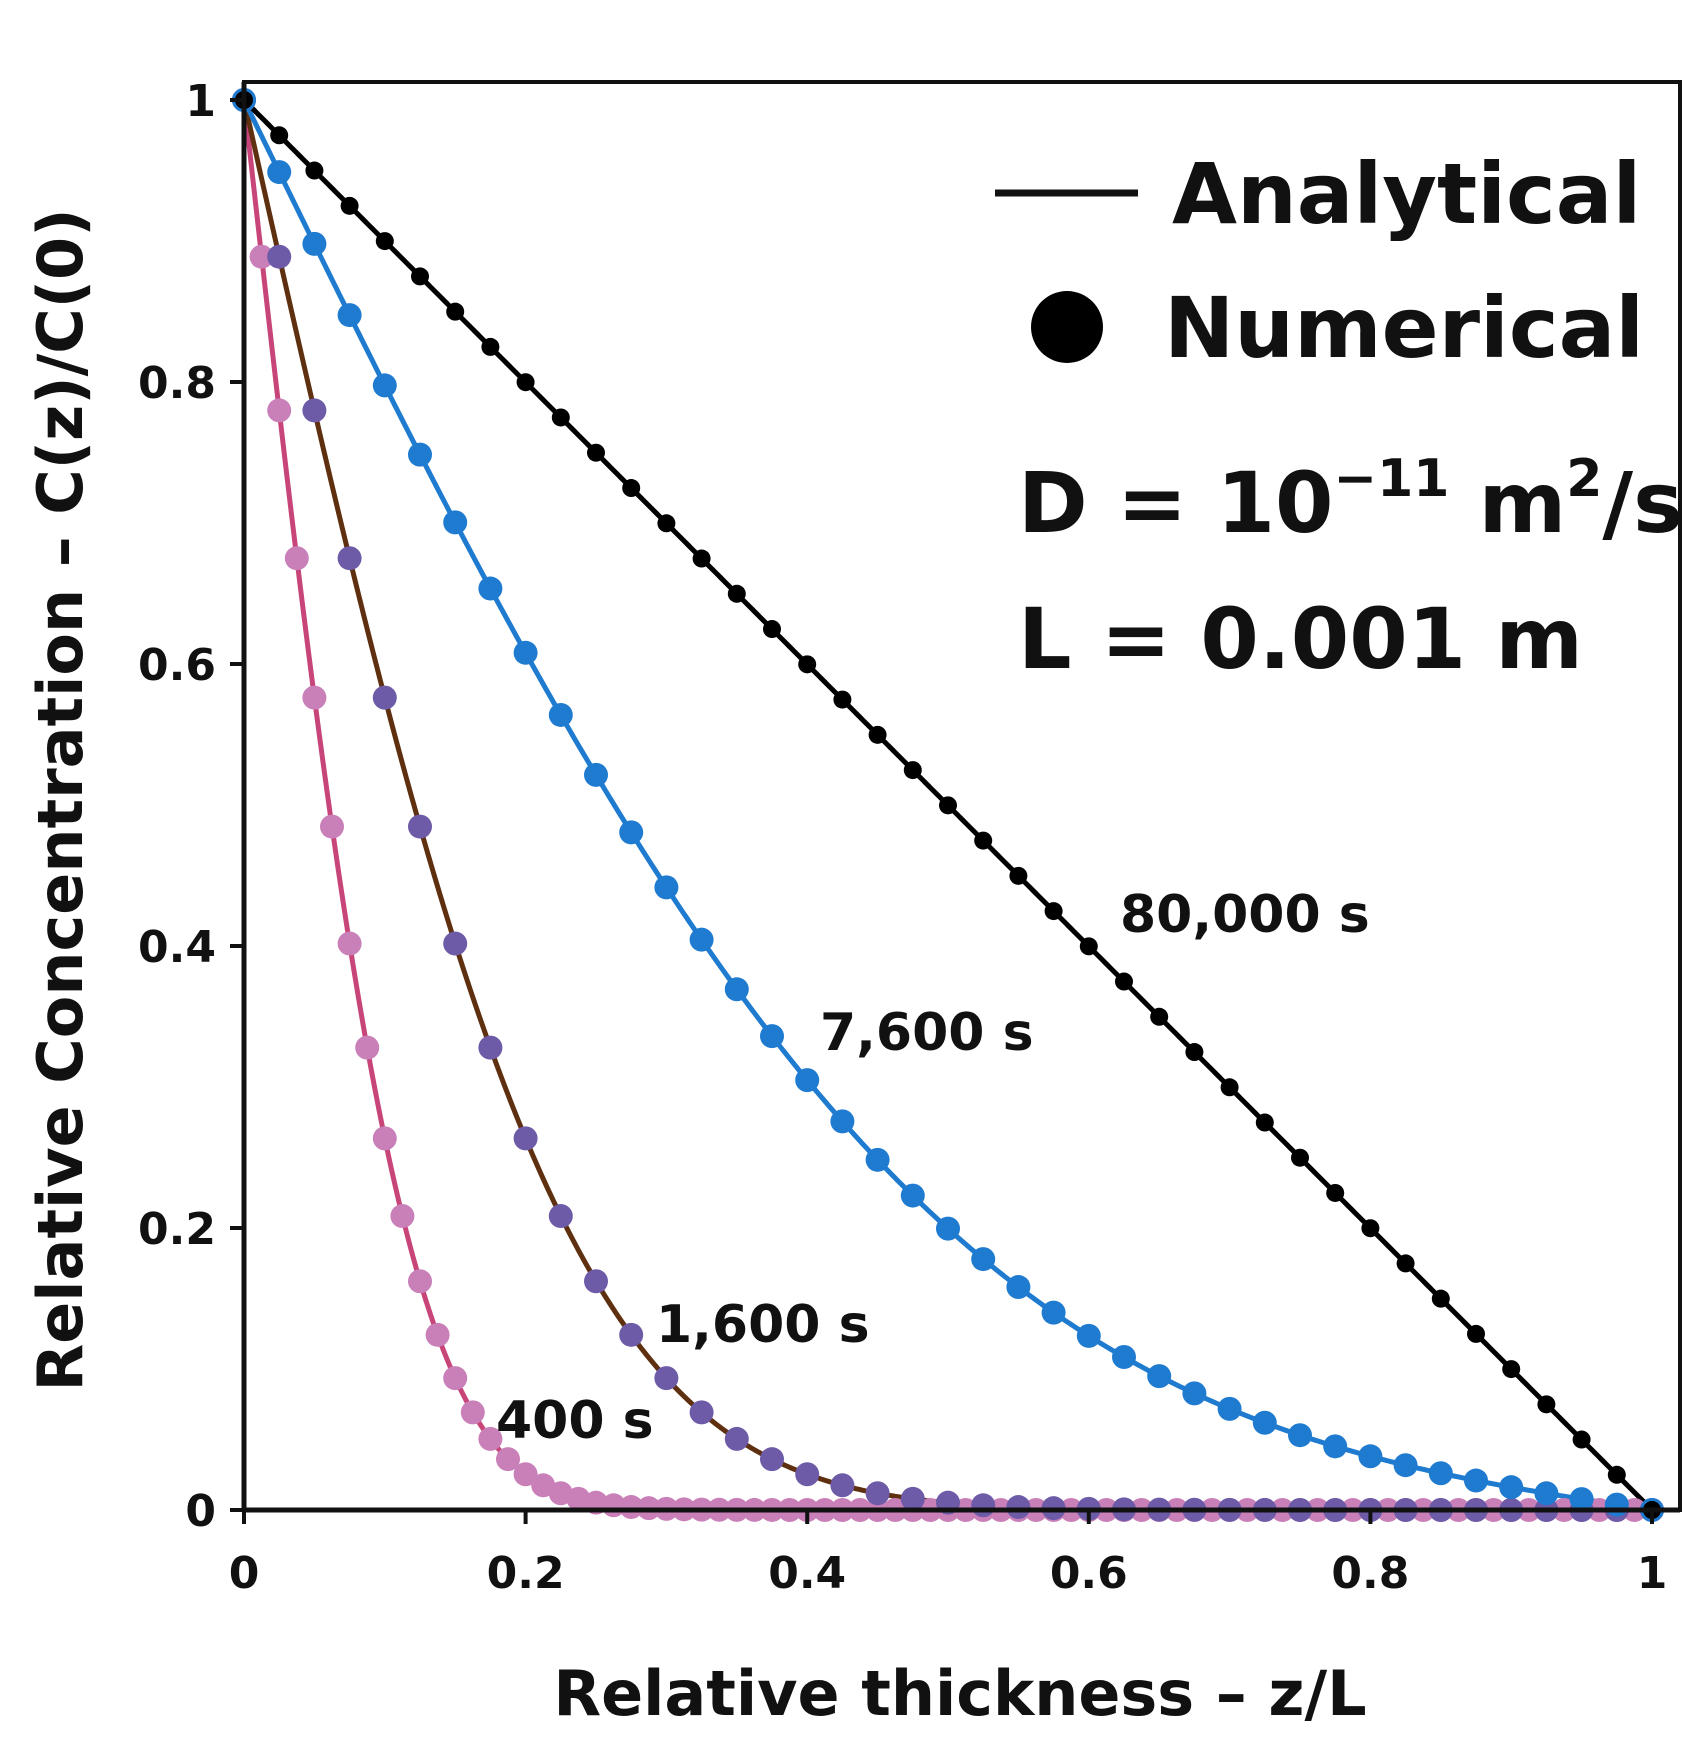 The height and width of the screenshot is (1738, 1707). What do you see at coordinates (1642, 503) in the screenshot?
I see `d-unit-suffix: /s` at bounding box center [1642, 503].